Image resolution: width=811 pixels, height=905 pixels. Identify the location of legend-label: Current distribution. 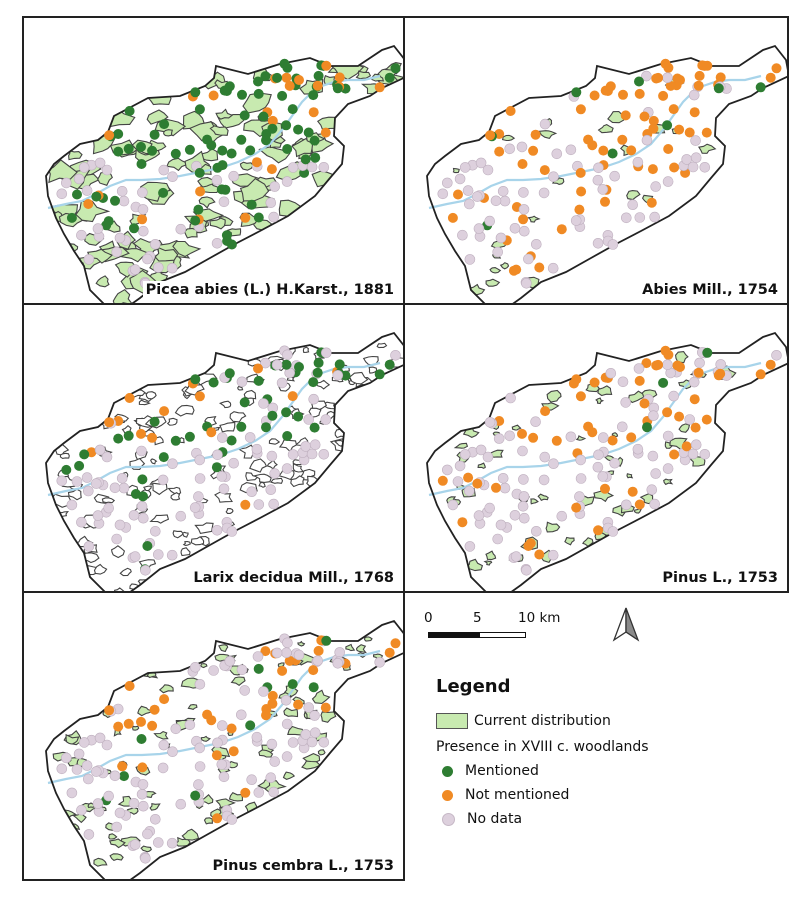
(542, 721).